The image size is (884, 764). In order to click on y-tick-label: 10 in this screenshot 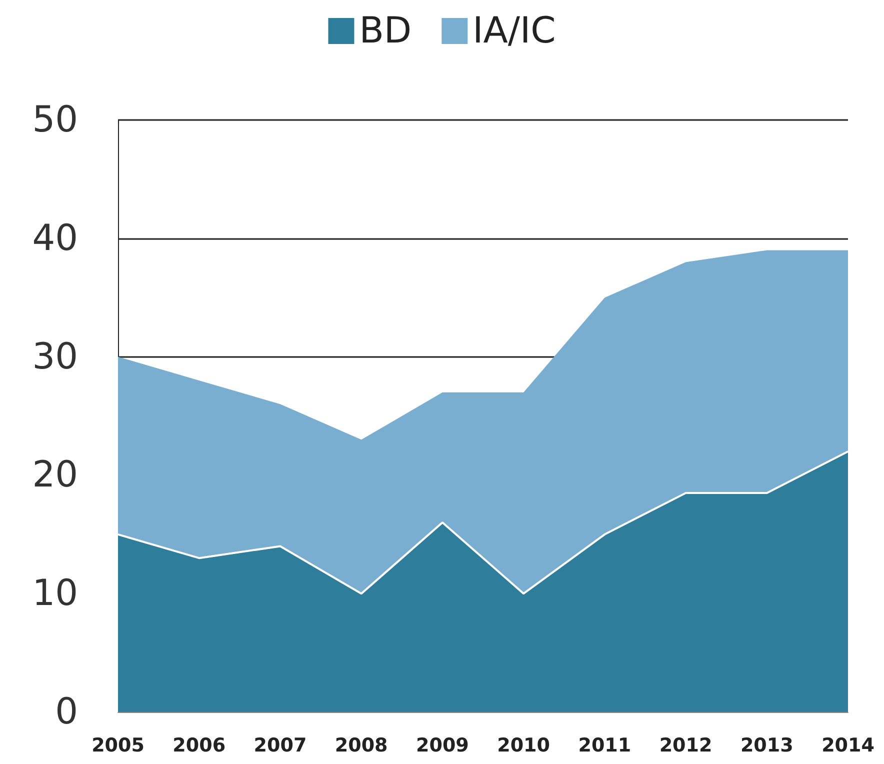, I will do `click(55, 593)`.